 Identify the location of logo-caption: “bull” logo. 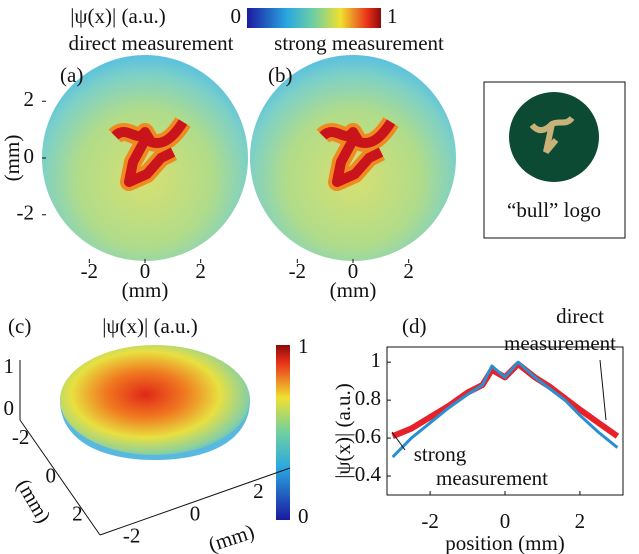
(554, 210).